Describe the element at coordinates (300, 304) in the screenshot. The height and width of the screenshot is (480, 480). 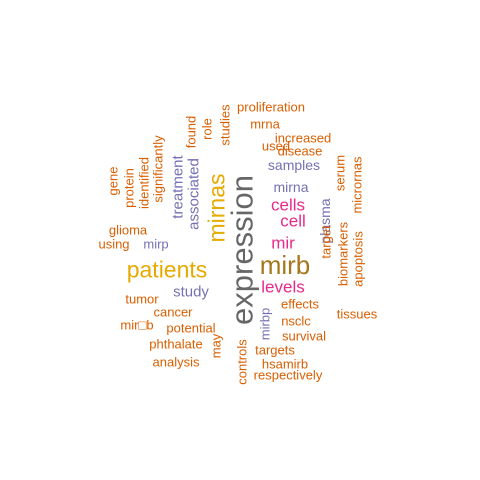
I see `word: effects` at that location.